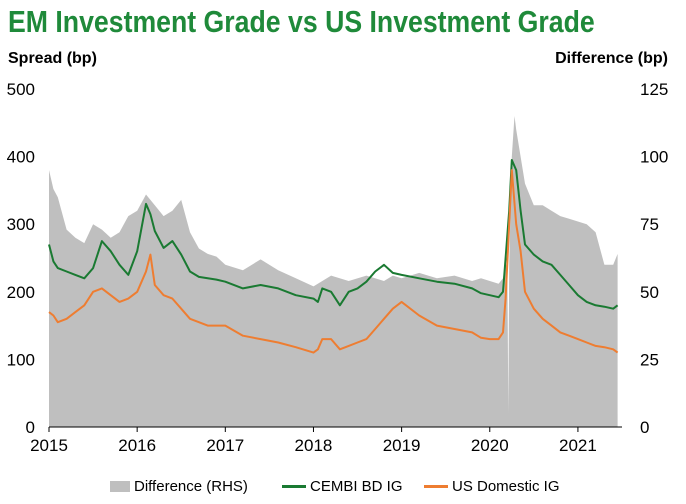  I want to click on y-right-tick-label: 100, so click(654, 157).